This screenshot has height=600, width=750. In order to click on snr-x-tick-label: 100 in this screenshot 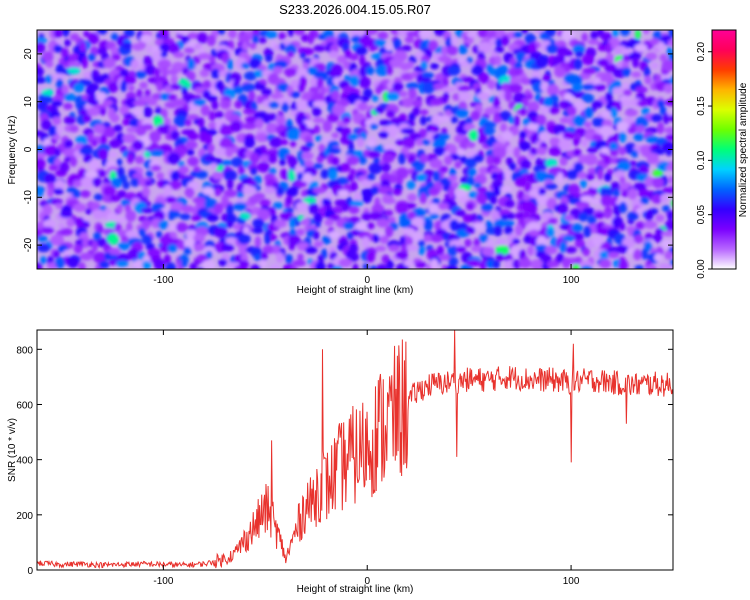, I will do `click(571, 581)`.